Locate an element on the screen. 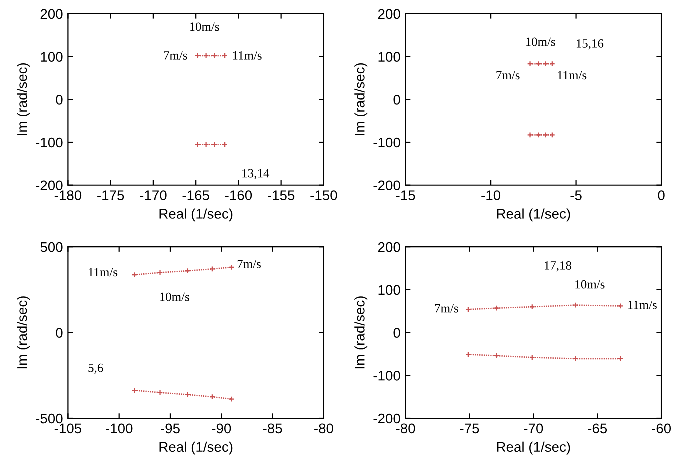 The image size is (682, 465). x-tick-label: -65 is located at coordinates (598, 429).